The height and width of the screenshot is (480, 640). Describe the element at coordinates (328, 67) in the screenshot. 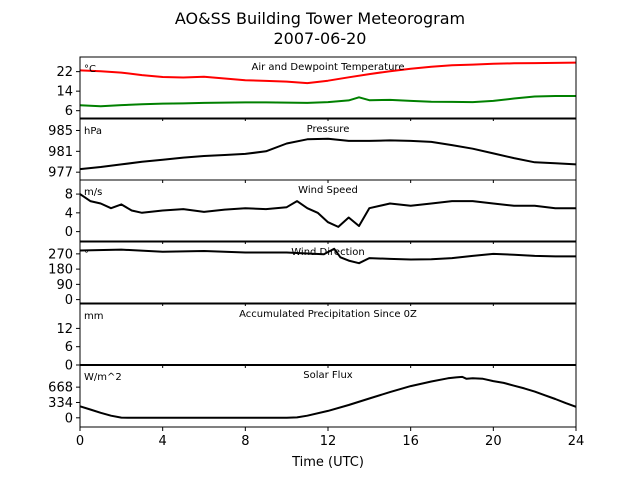

I see `temp-panel-title: Air and Dewpoint Temperature` at that location.